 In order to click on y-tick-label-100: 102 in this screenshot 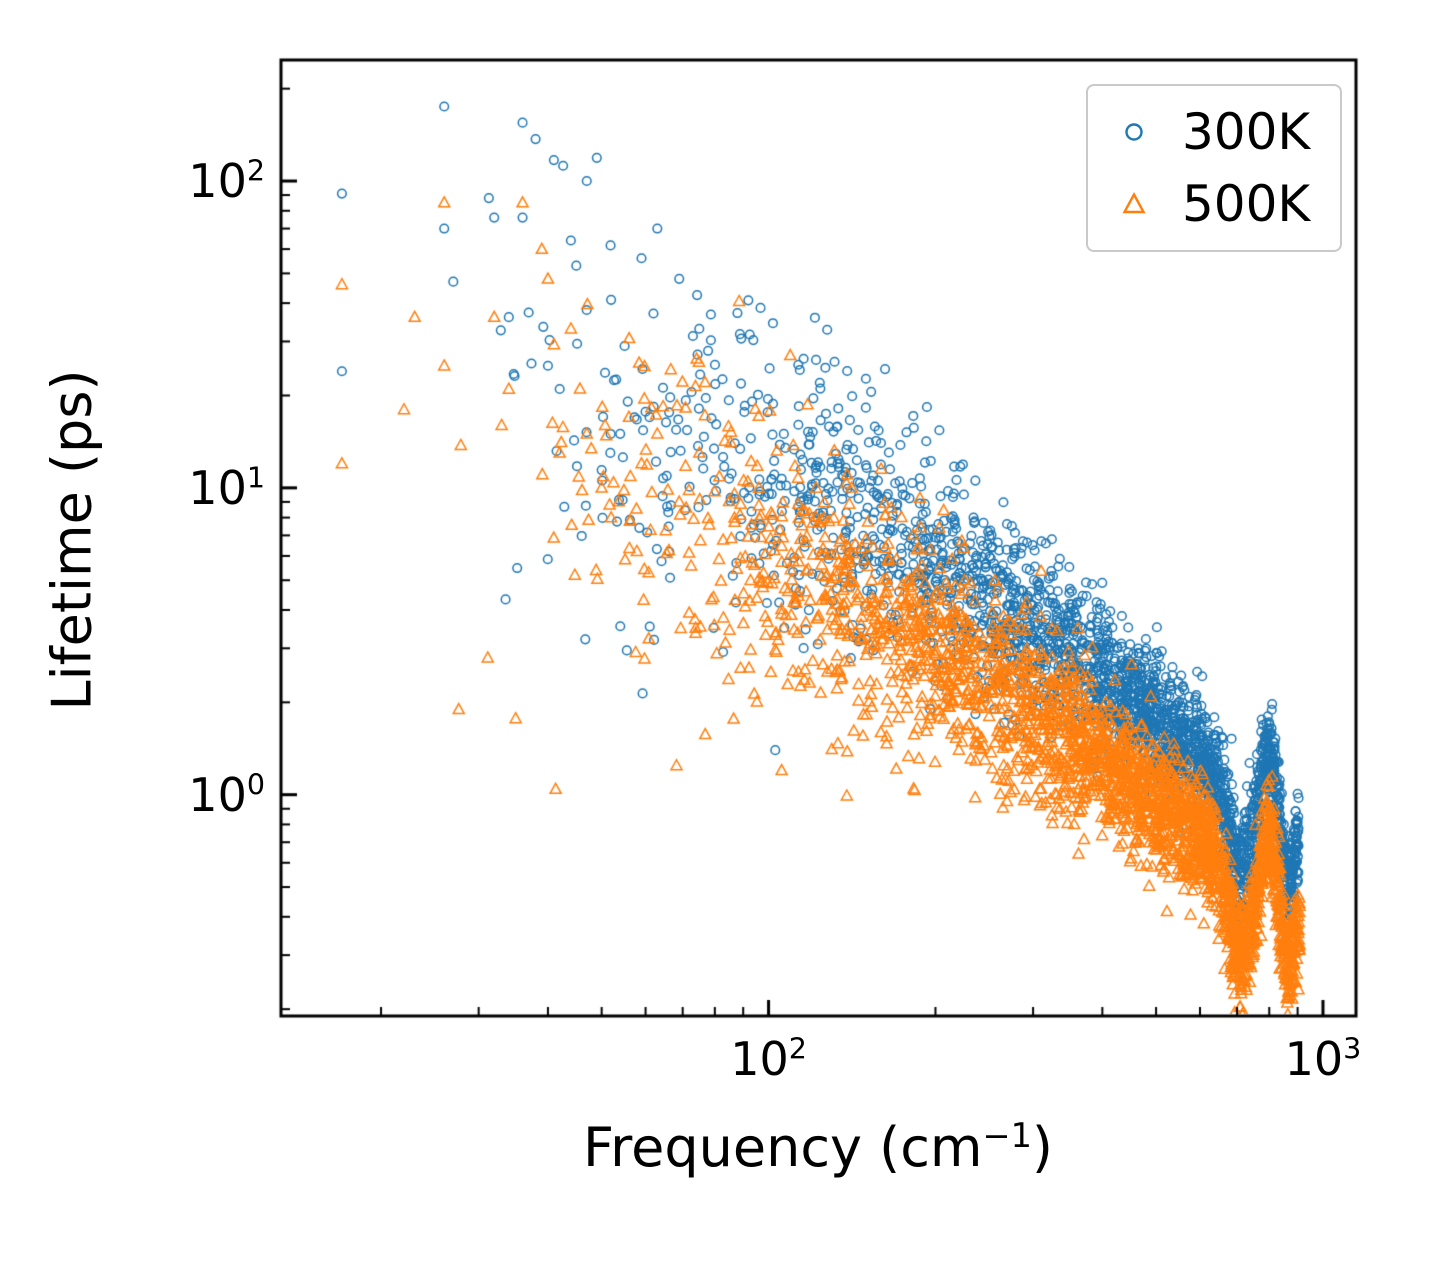, I will do `click(226, 181)`.